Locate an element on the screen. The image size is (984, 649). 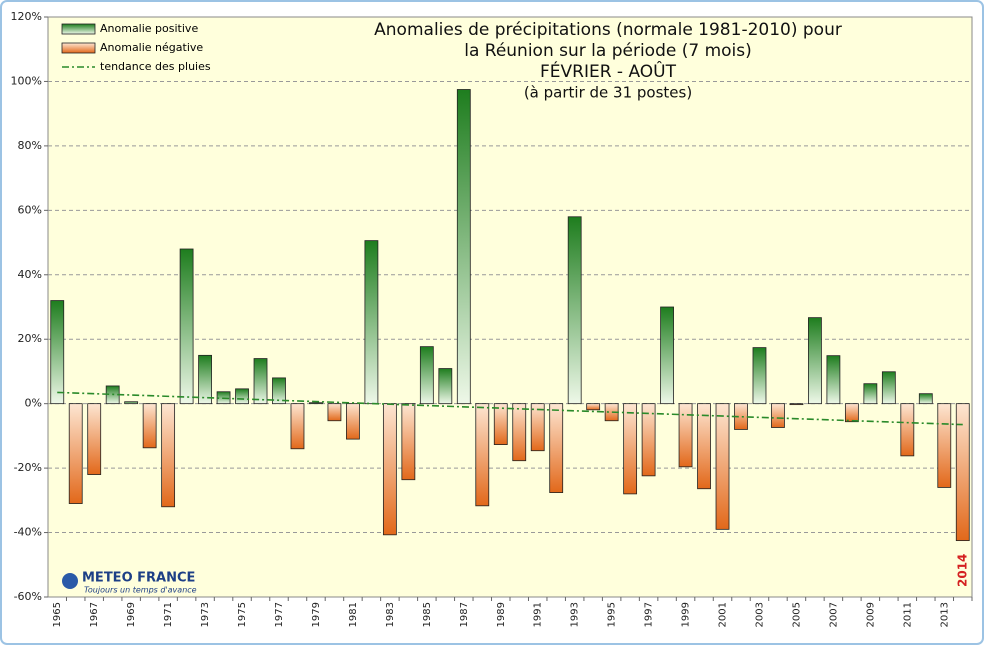
x-tick-label: 1981 is located at coordinates (353, 614).